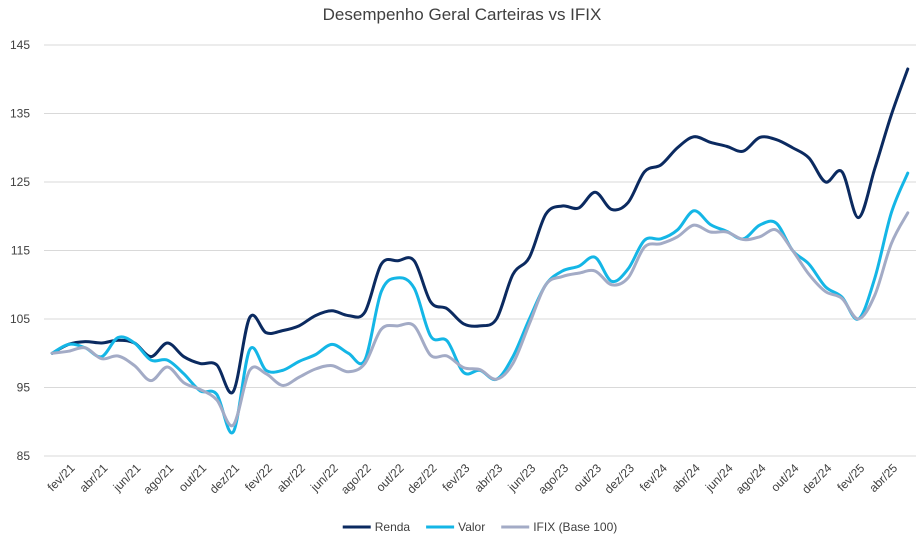 Image resolution: width=923 pixels, height=547 pixels. Describe the element at coordinates (462, 14) in the screenshot. I see `chart-title: Desempenho Geral Carteiras vs IFIX` at that location.